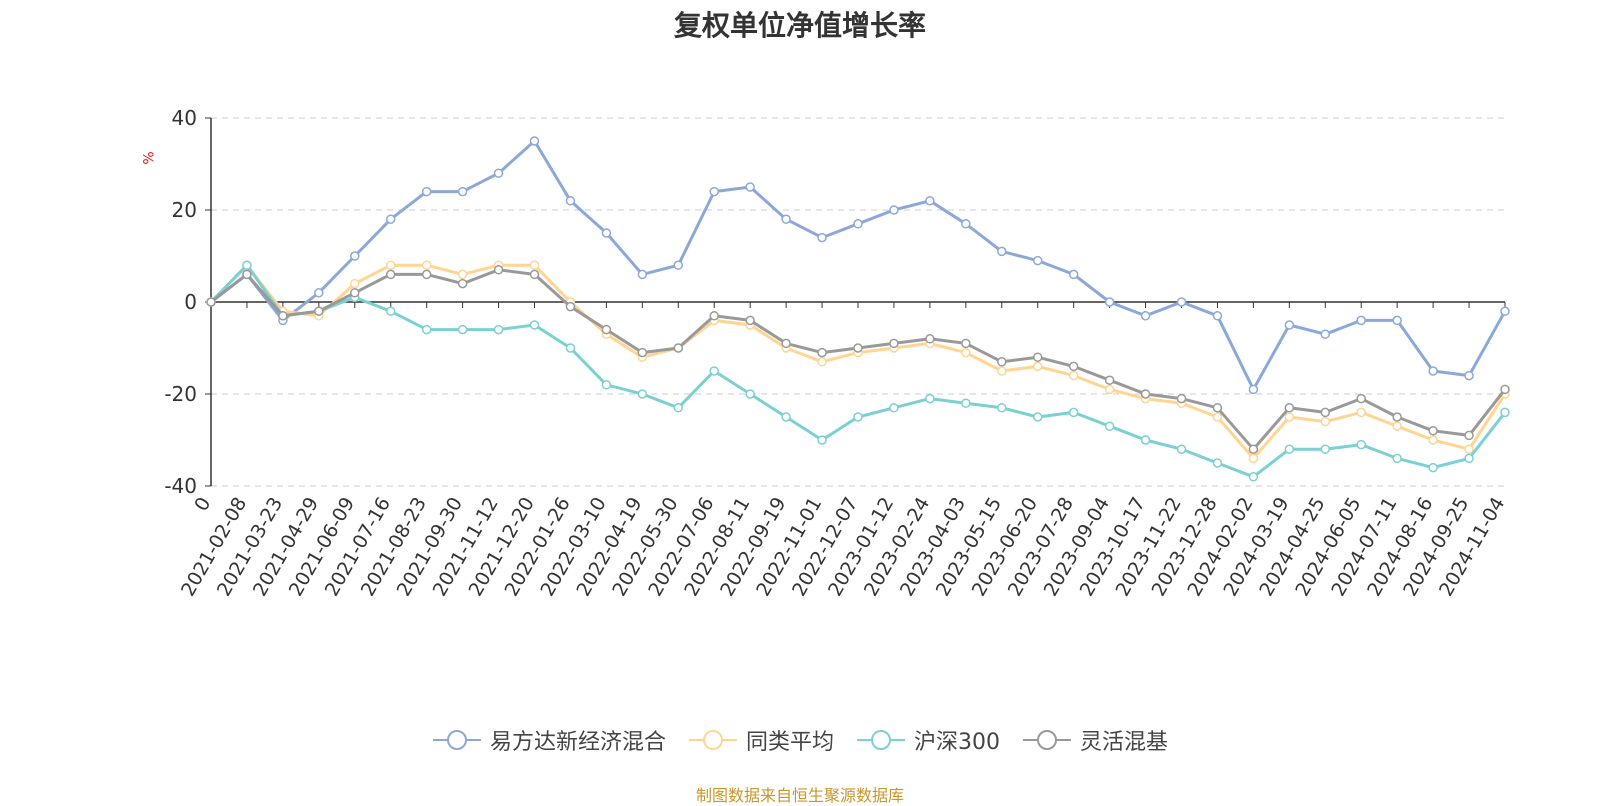  What do you see at coordinates (180, 486) in the screenshot?
I see `y-tick-label: -40` at bounding box center [180, 486].